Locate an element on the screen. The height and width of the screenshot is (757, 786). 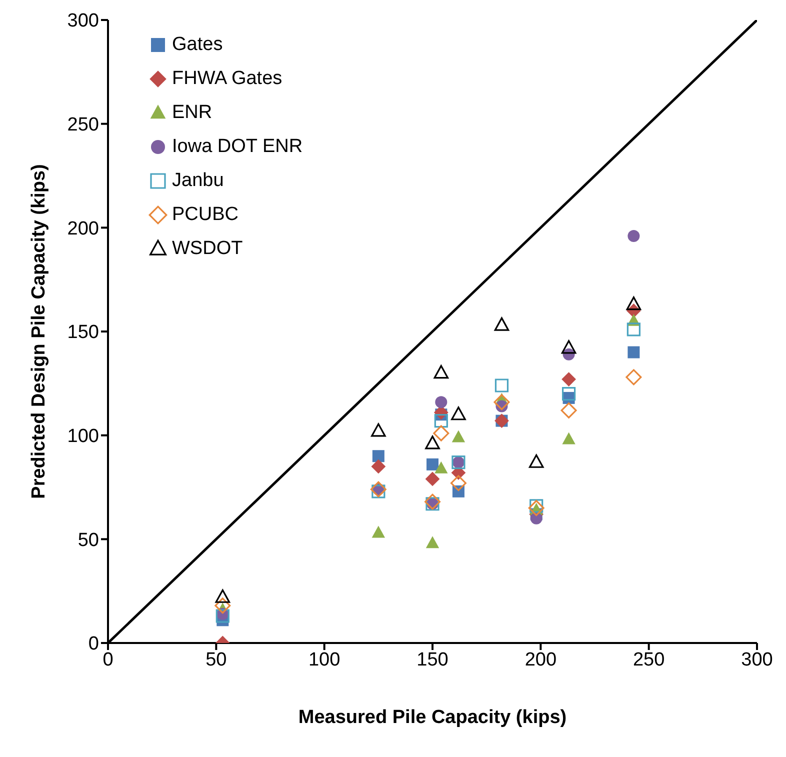
y-tick-label: 300 is located at coordinates (83, 21).